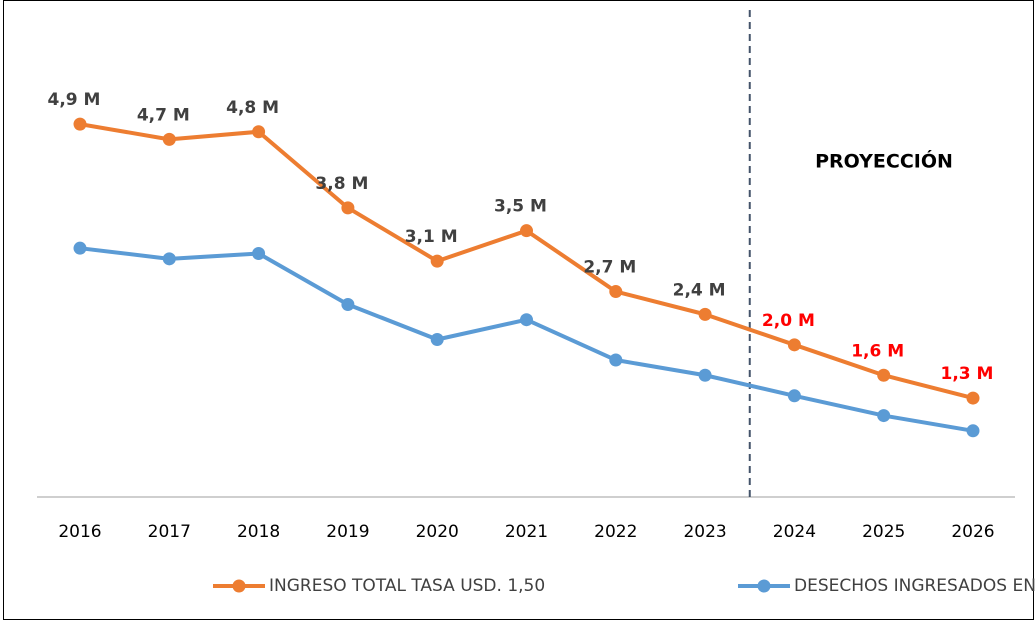 Image resolution: width=1035 pixels, height=621 pixels. I want to click on legend-label: INGRESO TOTAL TASA USD. 1,50, so click(407, 586).